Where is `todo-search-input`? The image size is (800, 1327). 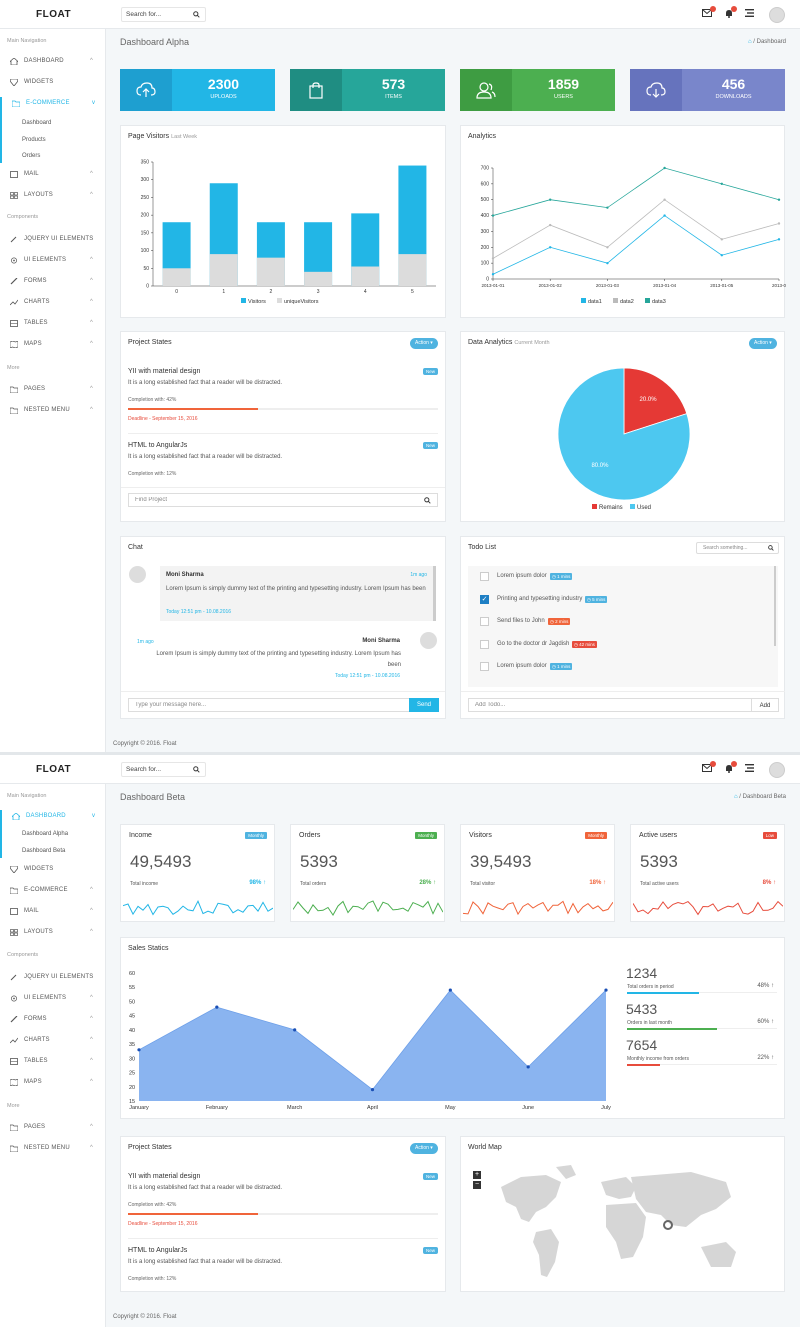
todo-search-input is located at coordinates (737, 548).